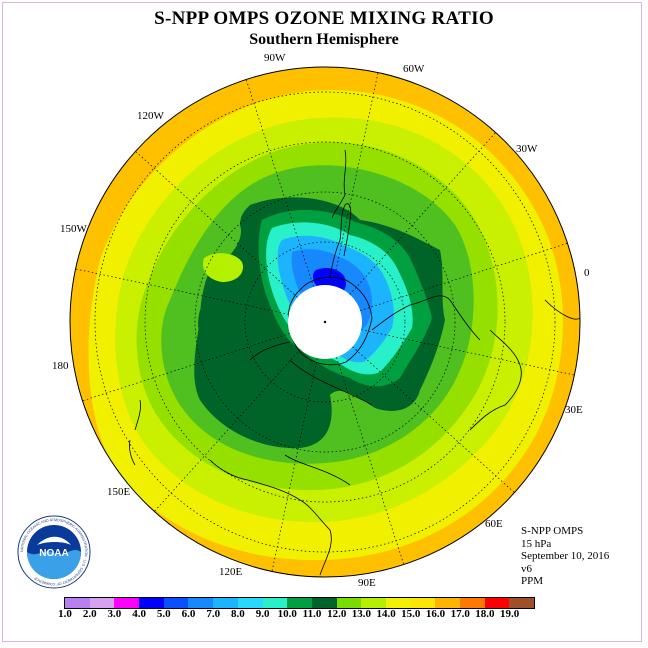 Image resolution: width=648 pixels, height=648 pixels. Describe the element at coordinates (89, 614) in the screenshot. I see `colorbar-tick-label: 2.0` at that location.